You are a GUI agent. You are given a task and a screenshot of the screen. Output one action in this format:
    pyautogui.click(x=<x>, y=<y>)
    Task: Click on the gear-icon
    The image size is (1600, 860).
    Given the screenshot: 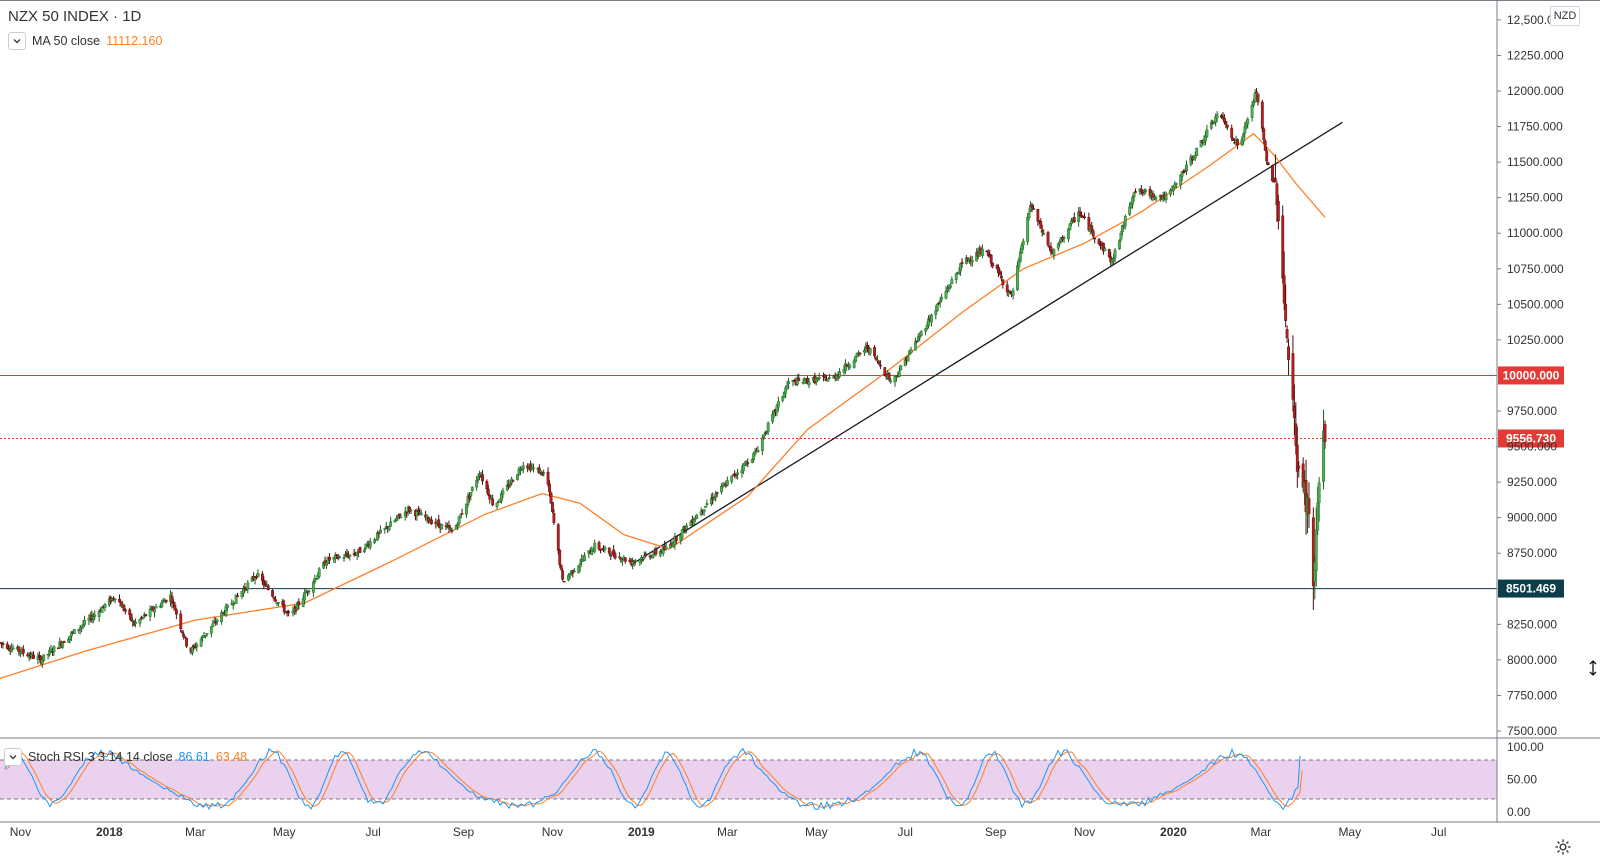 What is the action you would take?
    pyautogui.click(x=1563, y=847)
    